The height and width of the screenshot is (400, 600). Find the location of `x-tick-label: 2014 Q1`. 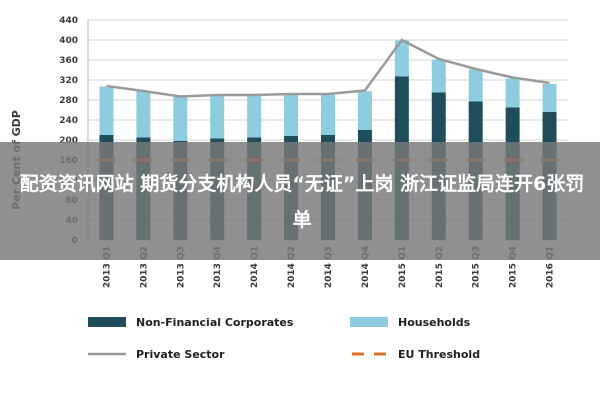

x-tick-label: 2014 Q1 is located at coordinates (255, 267).